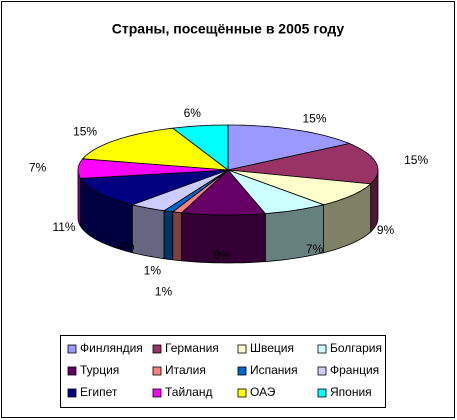 This screenshot has width=457, height=420. What do you see at coordinates (63, 227) in the screenshot?
I see `data-label: 11%` at bounding box center [63, 227].